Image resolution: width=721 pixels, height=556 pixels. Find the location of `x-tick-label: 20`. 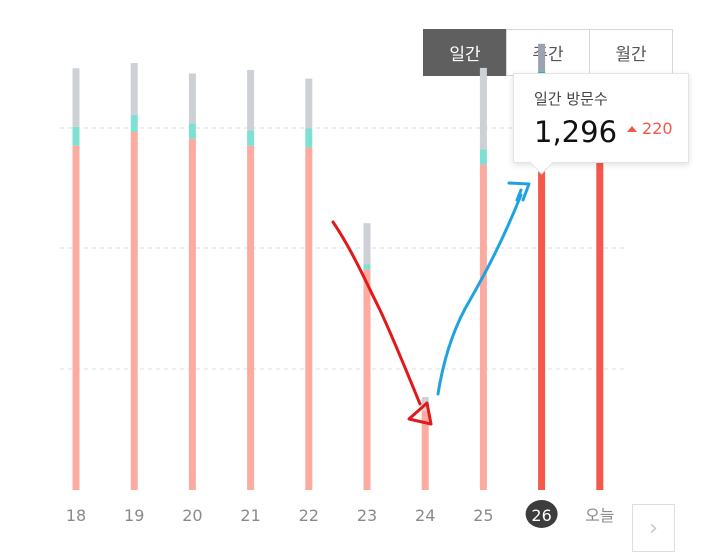

x-tick-label: 20 is located at coordinates (192, 515).